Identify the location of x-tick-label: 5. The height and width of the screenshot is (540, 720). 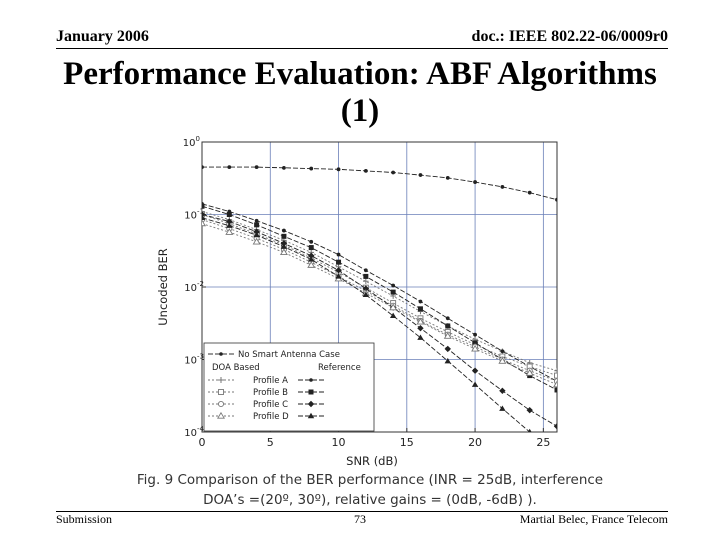
(270, 442).